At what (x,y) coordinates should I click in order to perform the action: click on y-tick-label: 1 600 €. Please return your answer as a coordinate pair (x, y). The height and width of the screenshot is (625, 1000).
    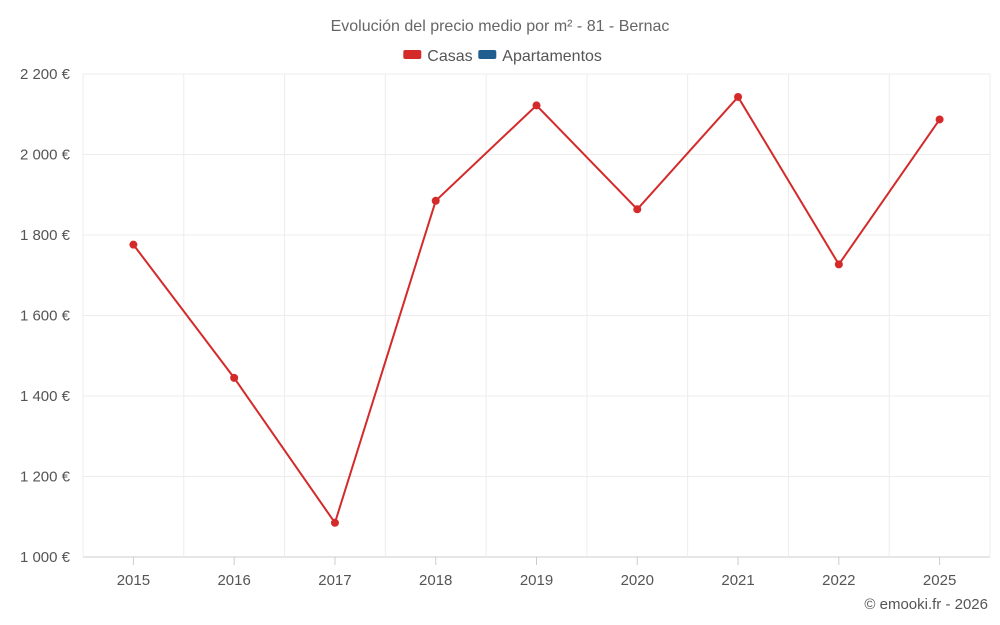
    Looking at the image, I should click on (45, 316).